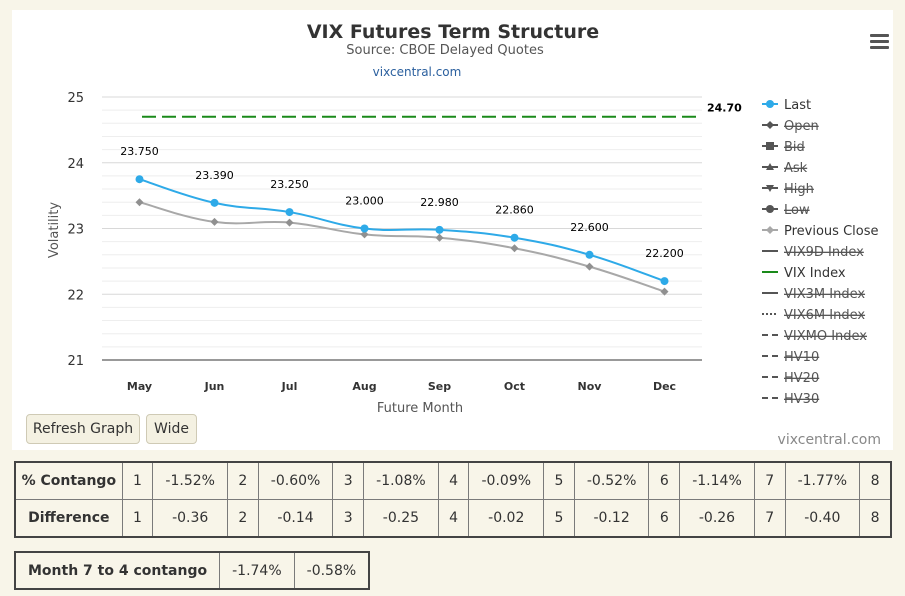  I want to click on value-cell: -1.52%, so click(190, 480).